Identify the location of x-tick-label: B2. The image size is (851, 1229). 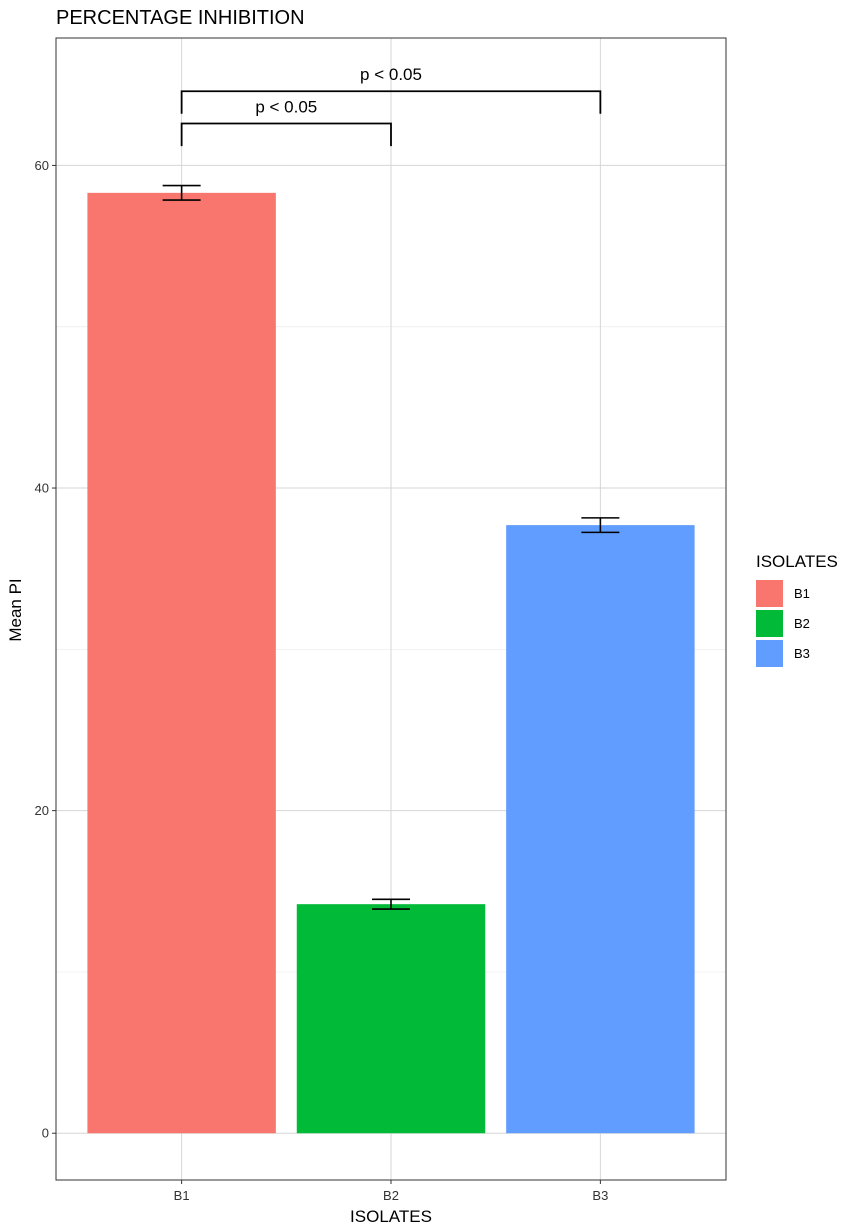
(391, 1195).